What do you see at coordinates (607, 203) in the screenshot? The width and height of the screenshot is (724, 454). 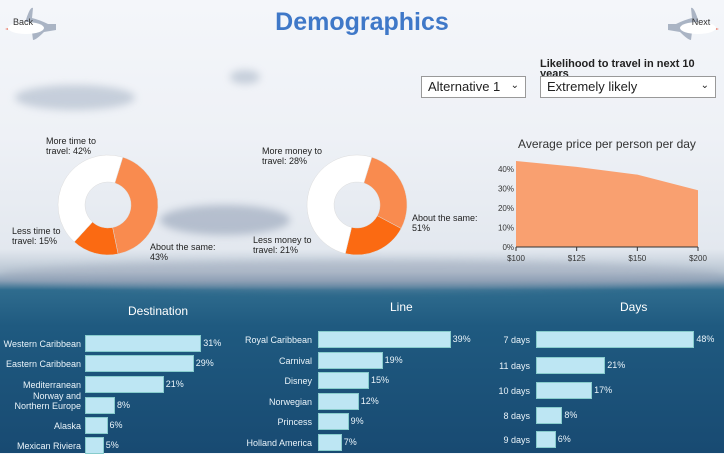 I see `area-series` at bounding box center [607, 203].